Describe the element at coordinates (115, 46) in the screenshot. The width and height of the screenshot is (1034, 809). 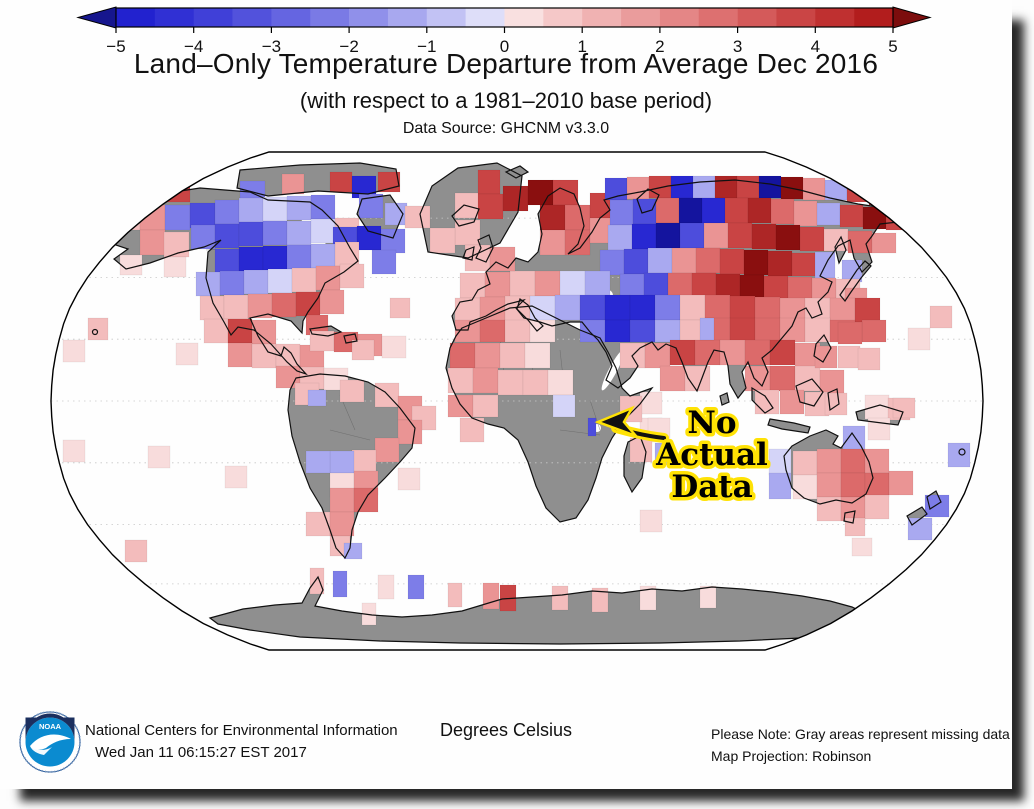
I see `colorbar-tick-label: −5` at that location.